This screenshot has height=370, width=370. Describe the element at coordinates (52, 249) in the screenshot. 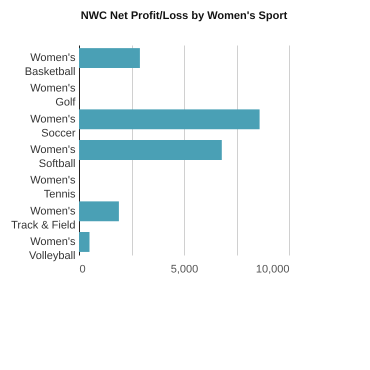

I see `y-tick-label: Women's Volleyball` at that location.